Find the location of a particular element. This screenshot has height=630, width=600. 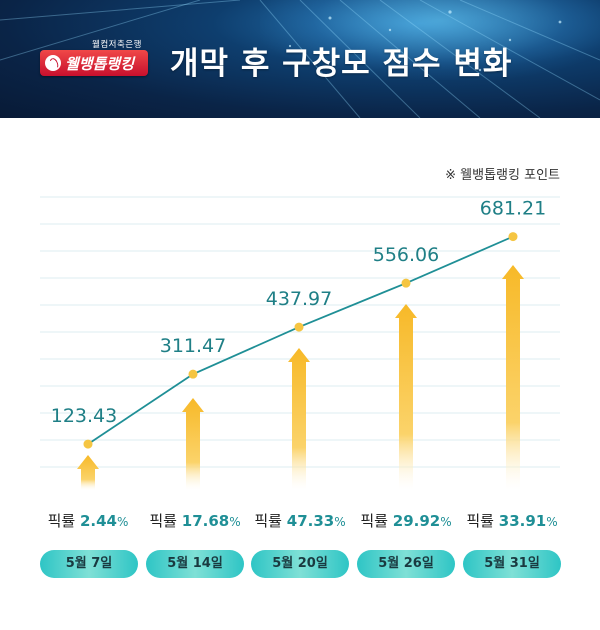

pick-rate-value: 47.33 is located at coordinates (310, 521).